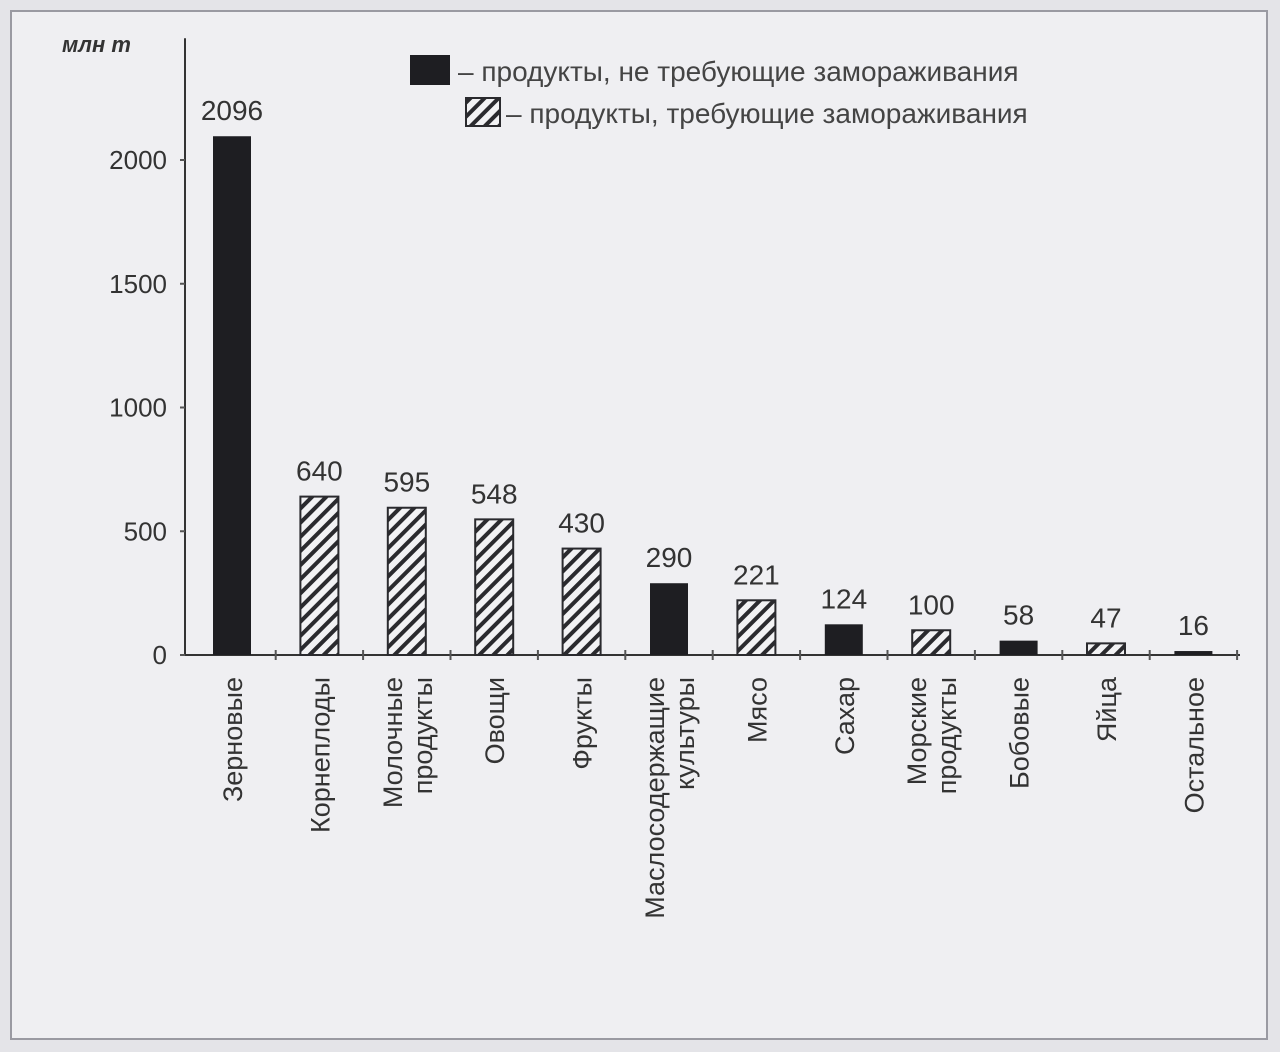 Image resolution: width=1280 pixels, height=1052 pixels. I want to click on bar-value-label: 640, so click(319, 471).